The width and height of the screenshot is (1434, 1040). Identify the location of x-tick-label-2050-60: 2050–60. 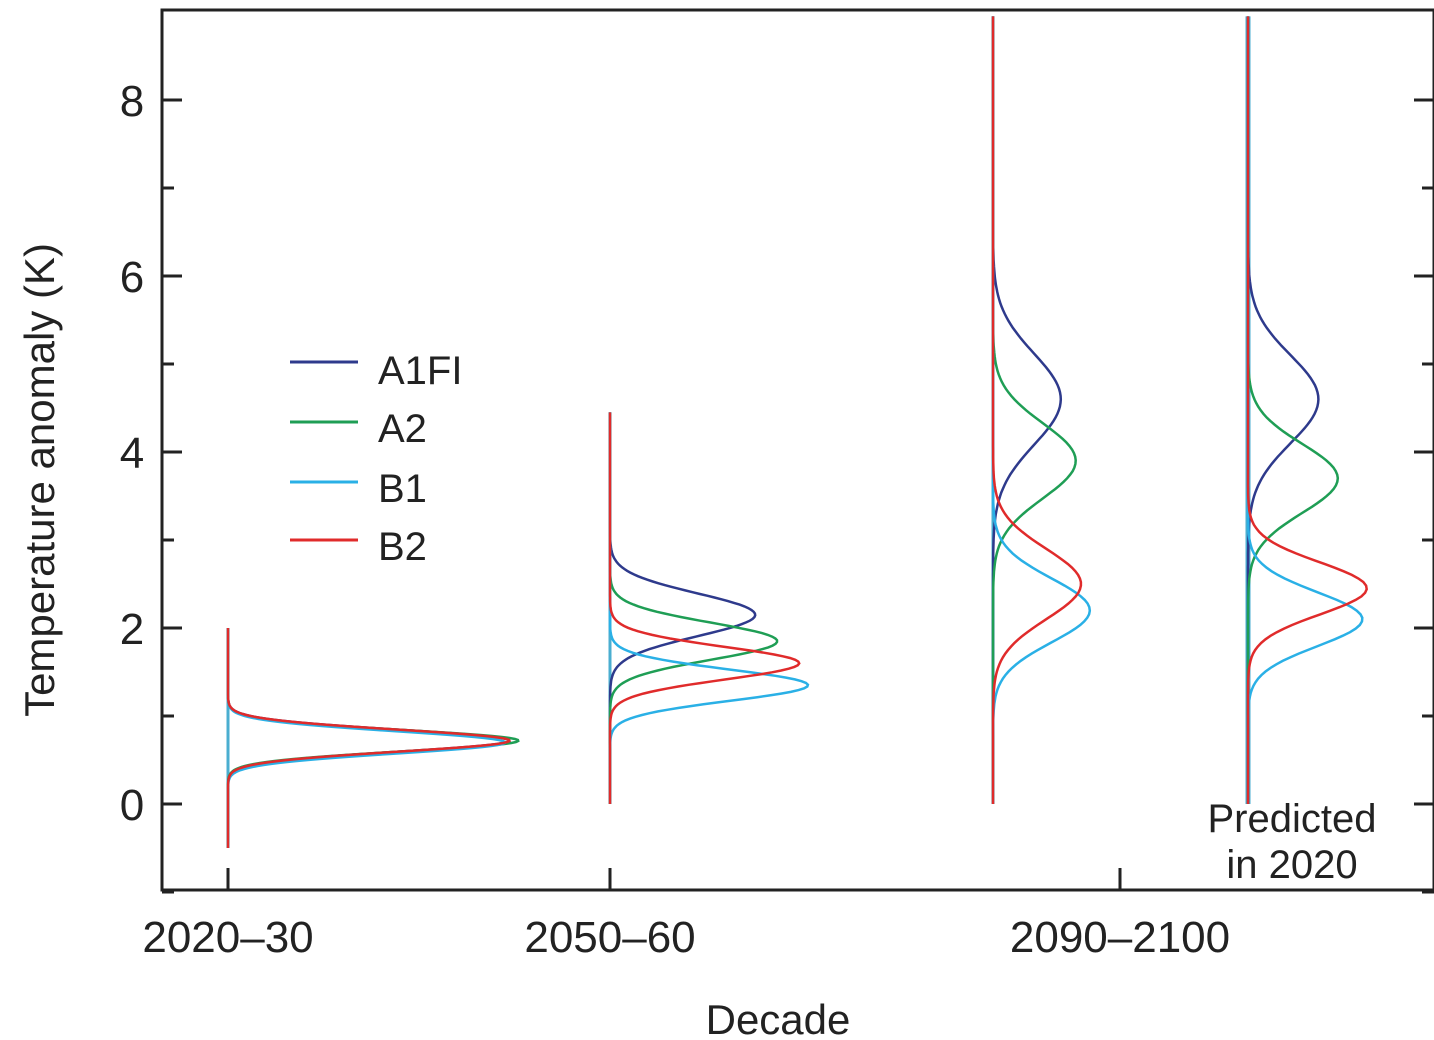
(609, 937).